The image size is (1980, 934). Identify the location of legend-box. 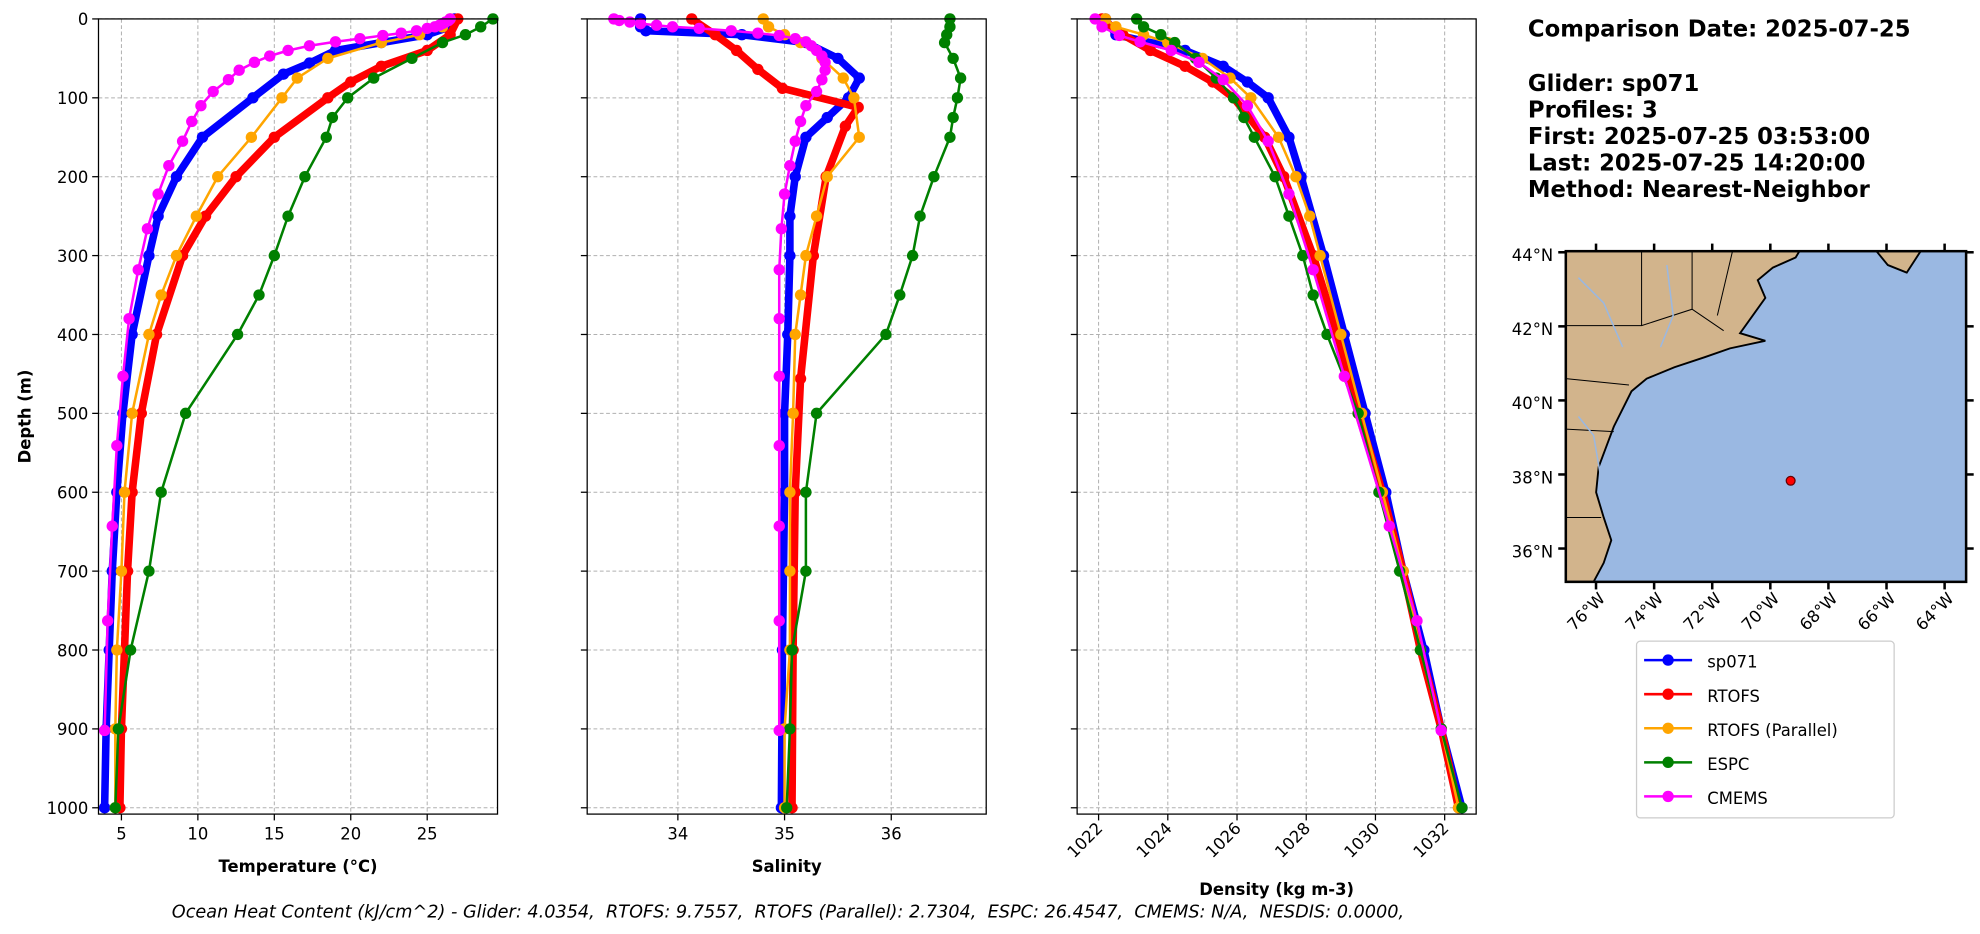
(1765, 729).